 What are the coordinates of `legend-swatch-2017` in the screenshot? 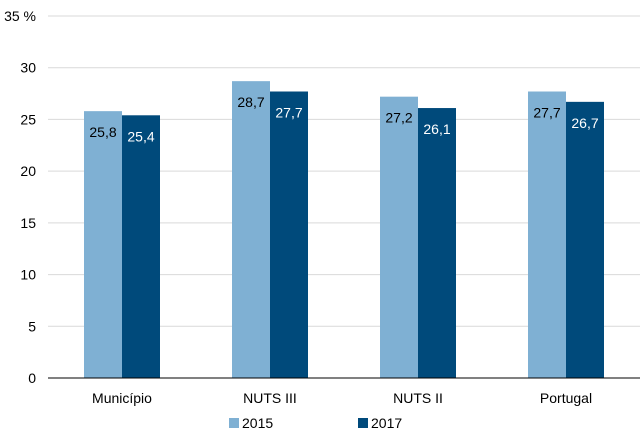 It's located at (363, 423).